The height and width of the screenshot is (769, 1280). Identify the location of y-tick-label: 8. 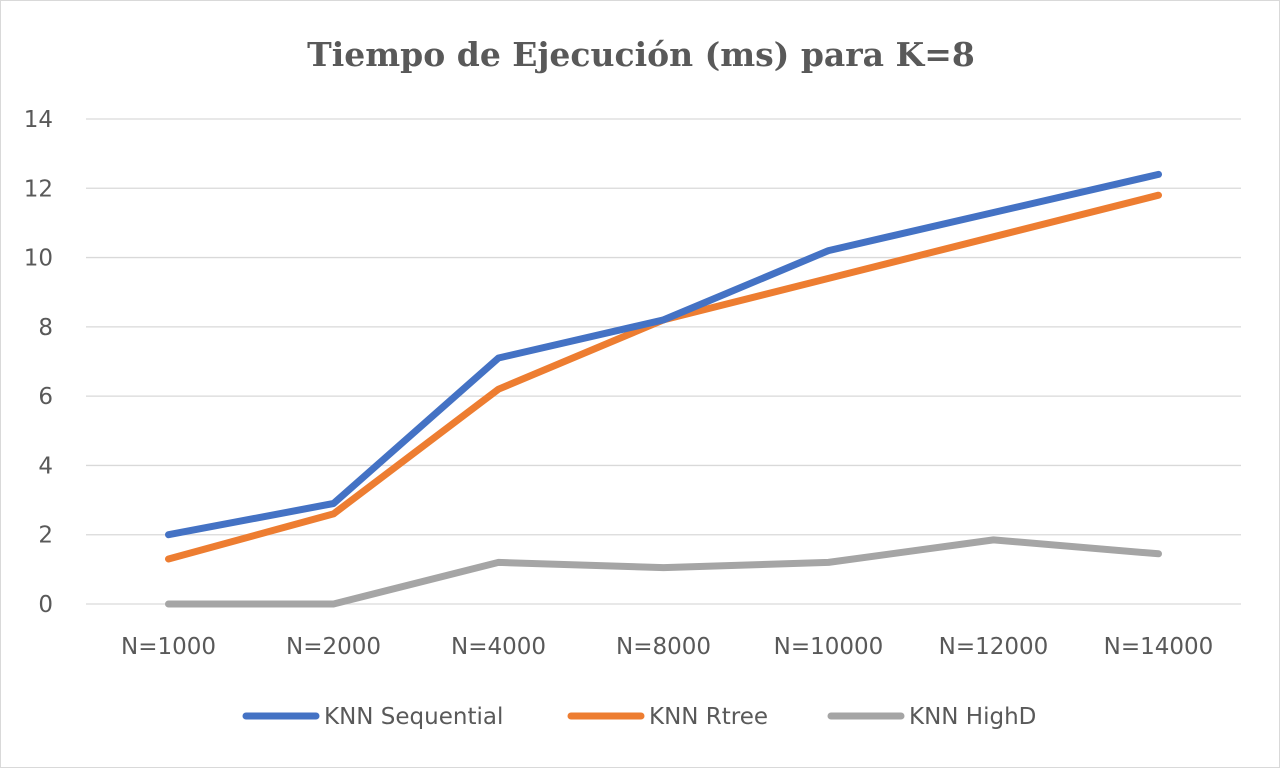
(45, 328).